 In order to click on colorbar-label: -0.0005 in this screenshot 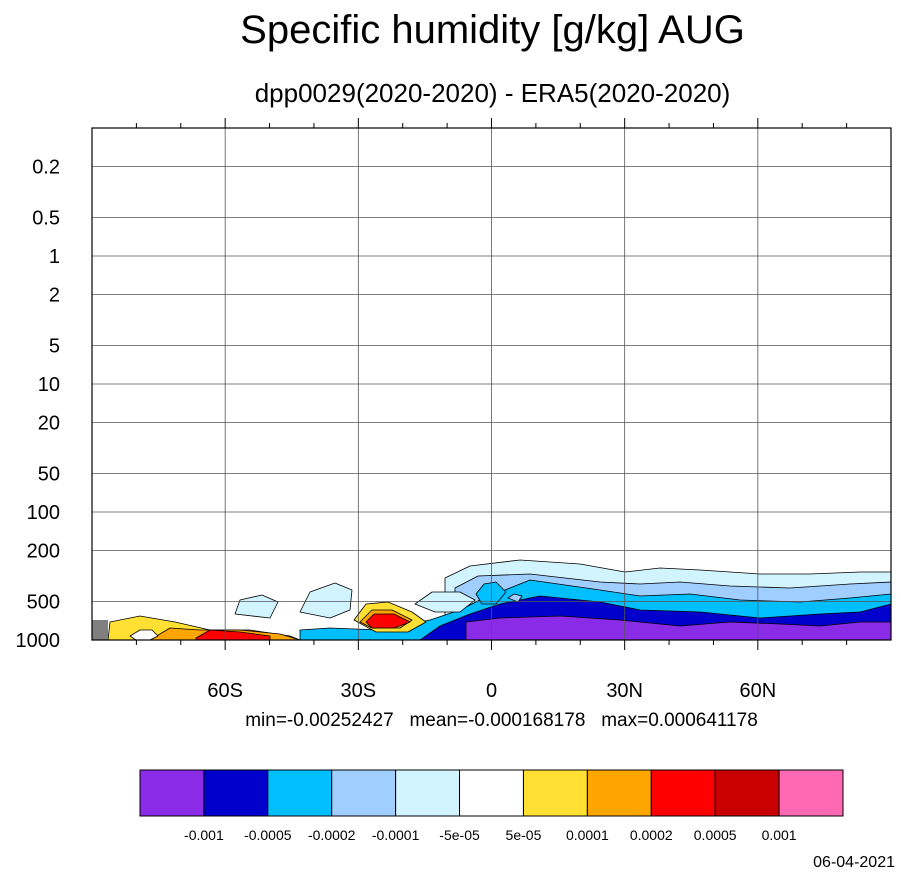, I will do `click(268, 835)`.